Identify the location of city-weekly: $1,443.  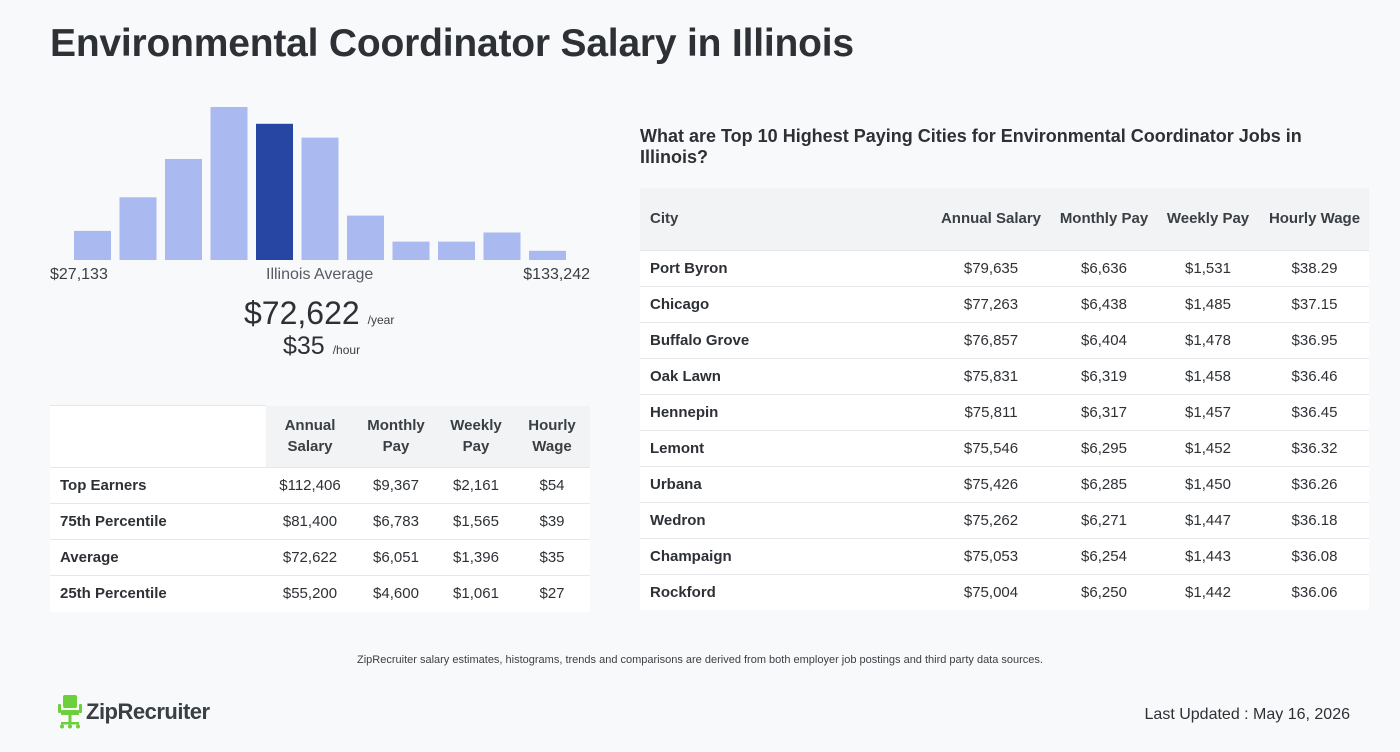
(1208, 555).